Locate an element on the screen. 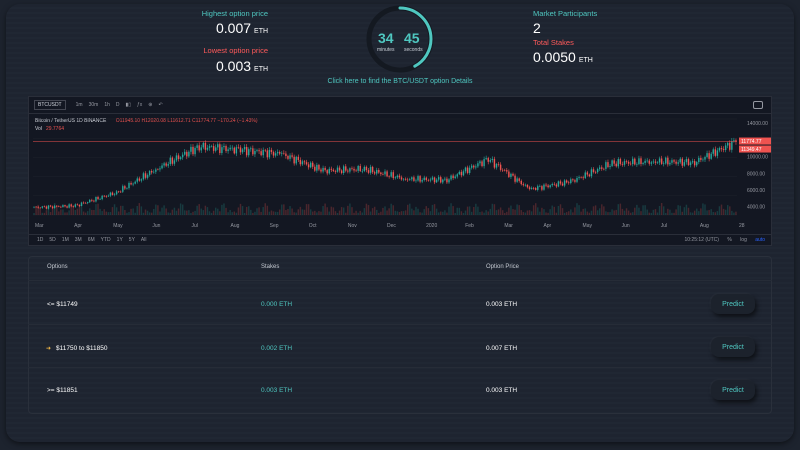 This screenshot has height=450, width=800. row-1-option: <= $11749 is located at coordinates (62, 304).